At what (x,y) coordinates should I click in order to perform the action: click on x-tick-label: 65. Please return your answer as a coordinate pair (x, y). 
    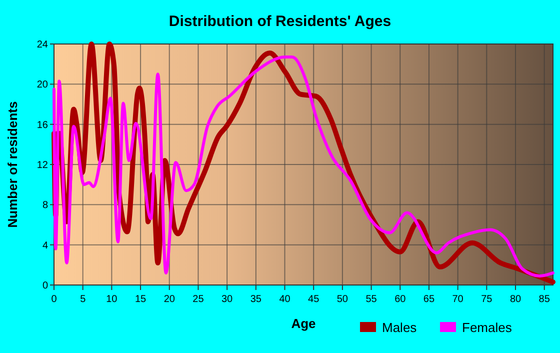
    Looking at the image, I should click on (429, 299).